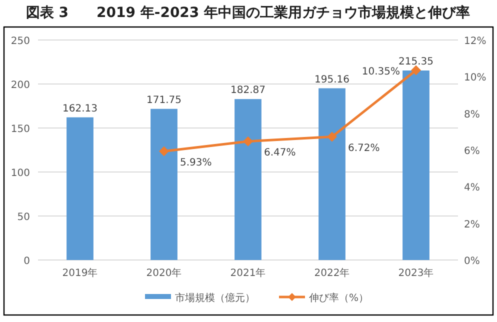 Image resolution: width=497 pixels, height=322 pixels. Describe the element at coordinates (475, 41) in the screenshot. I see `y2-tick-label: 12%` at that location.